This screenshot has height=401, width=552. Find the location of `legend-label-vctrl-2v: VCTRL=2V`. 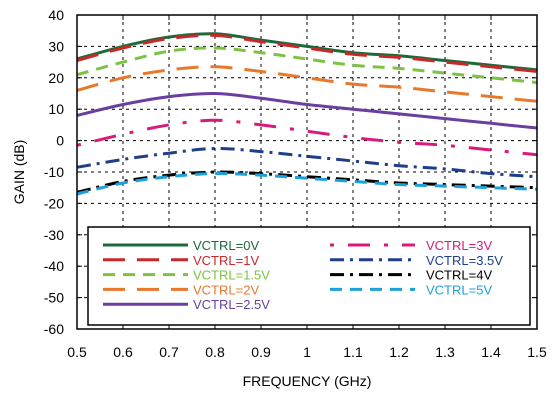

legend-label-vctrl-2v: VCTRL=2V is located at coordinates (226, 289).